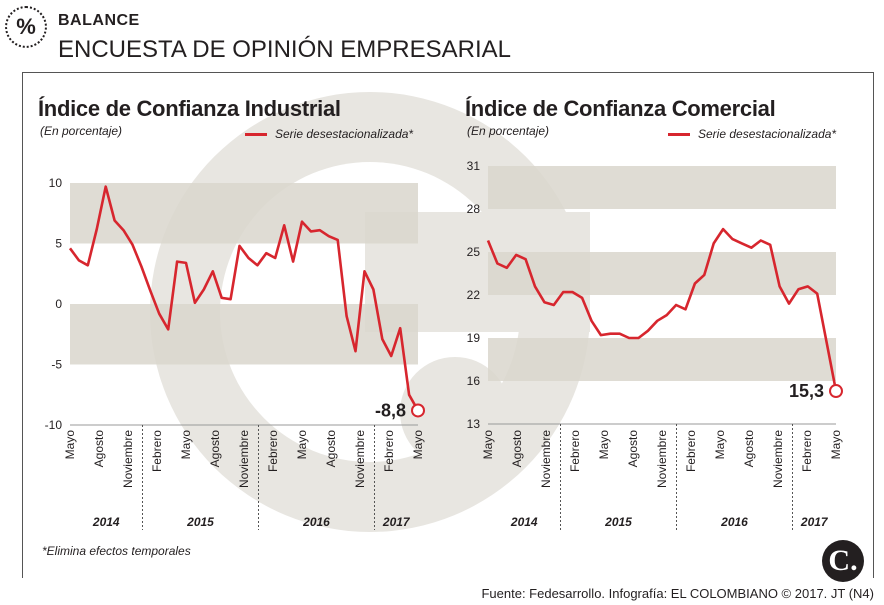 The width and height of the screenshot is (884, 605). Describe the element at coordinates (474, 252) in the screenshot. I see `y-tick-label: 25` at that location.